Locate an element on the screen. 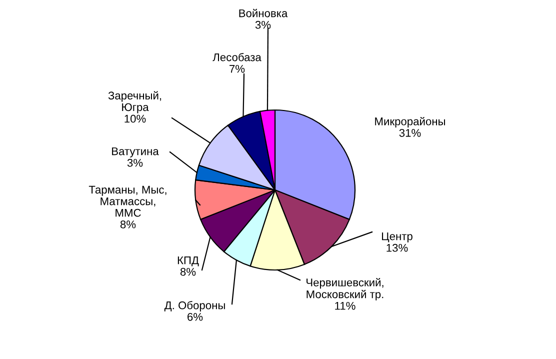 The height and width of the screenshot is (359, 556). data-label: 10% is located at coordinates (135, 118).